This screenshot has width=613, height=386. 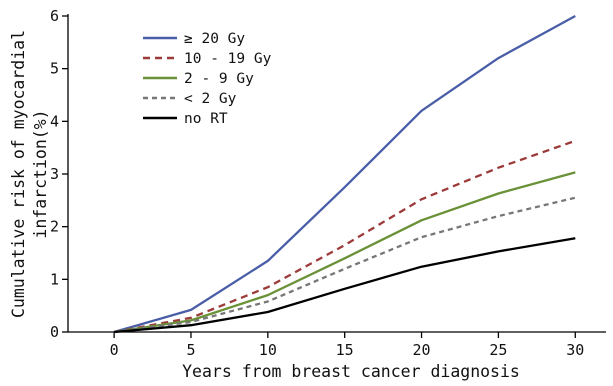 What do you see at coordinates (214, 39) in the screenshot?
I see `legend-label-1: ≥ 20 Gy` at bounding box center [214, 39].